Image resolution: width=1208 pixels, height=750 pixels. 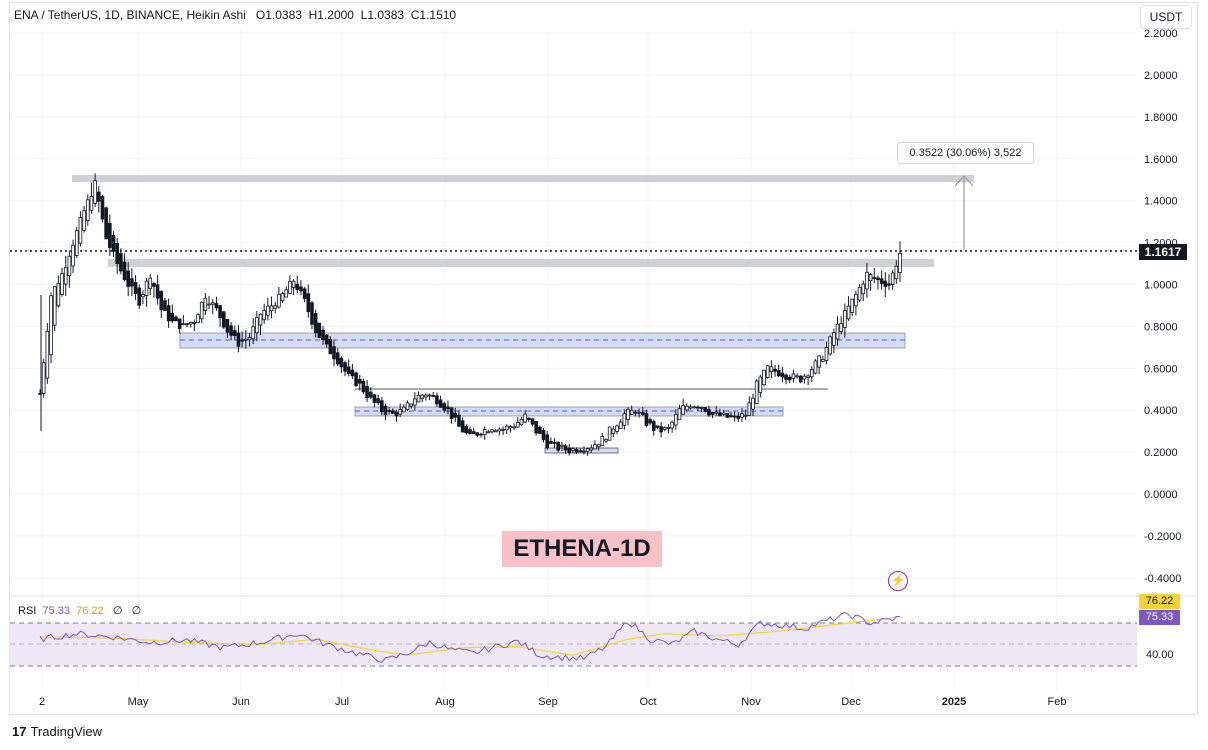 I want to click on price-tick-label: 0.6000, so click(x=1161, y=369).